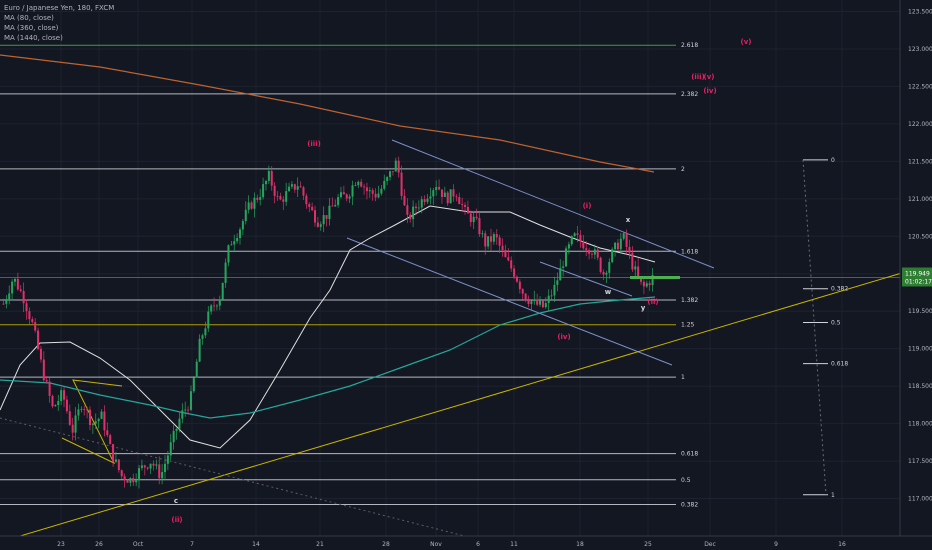 Image resolution: width=932 pixels, height=550 pixels. I want to click on wave-label: c, so click(176, 501).